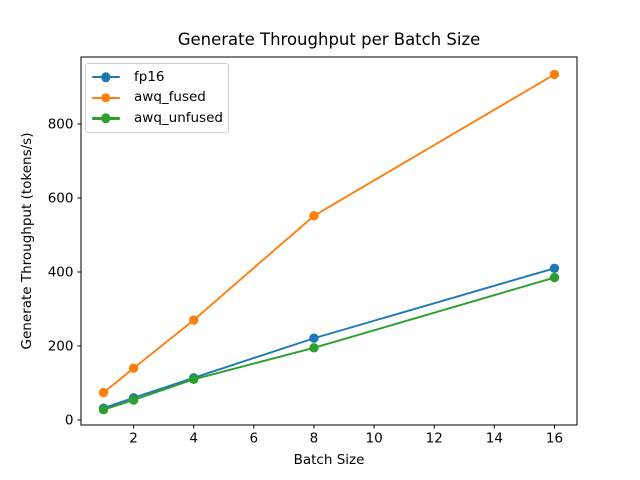 The height and width of the screenshot is (480, 640). Describe the element at coordinates (254, 439) in the screenshot. I see `x-tick-label: 6` at that location.